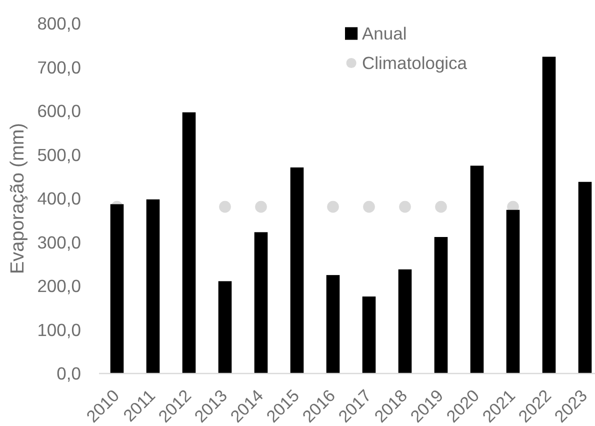  What do you see at coordinates (59, 330) in the screenshot?
I see `y-tick-label: 100,0` at bounding box center [59, 330].